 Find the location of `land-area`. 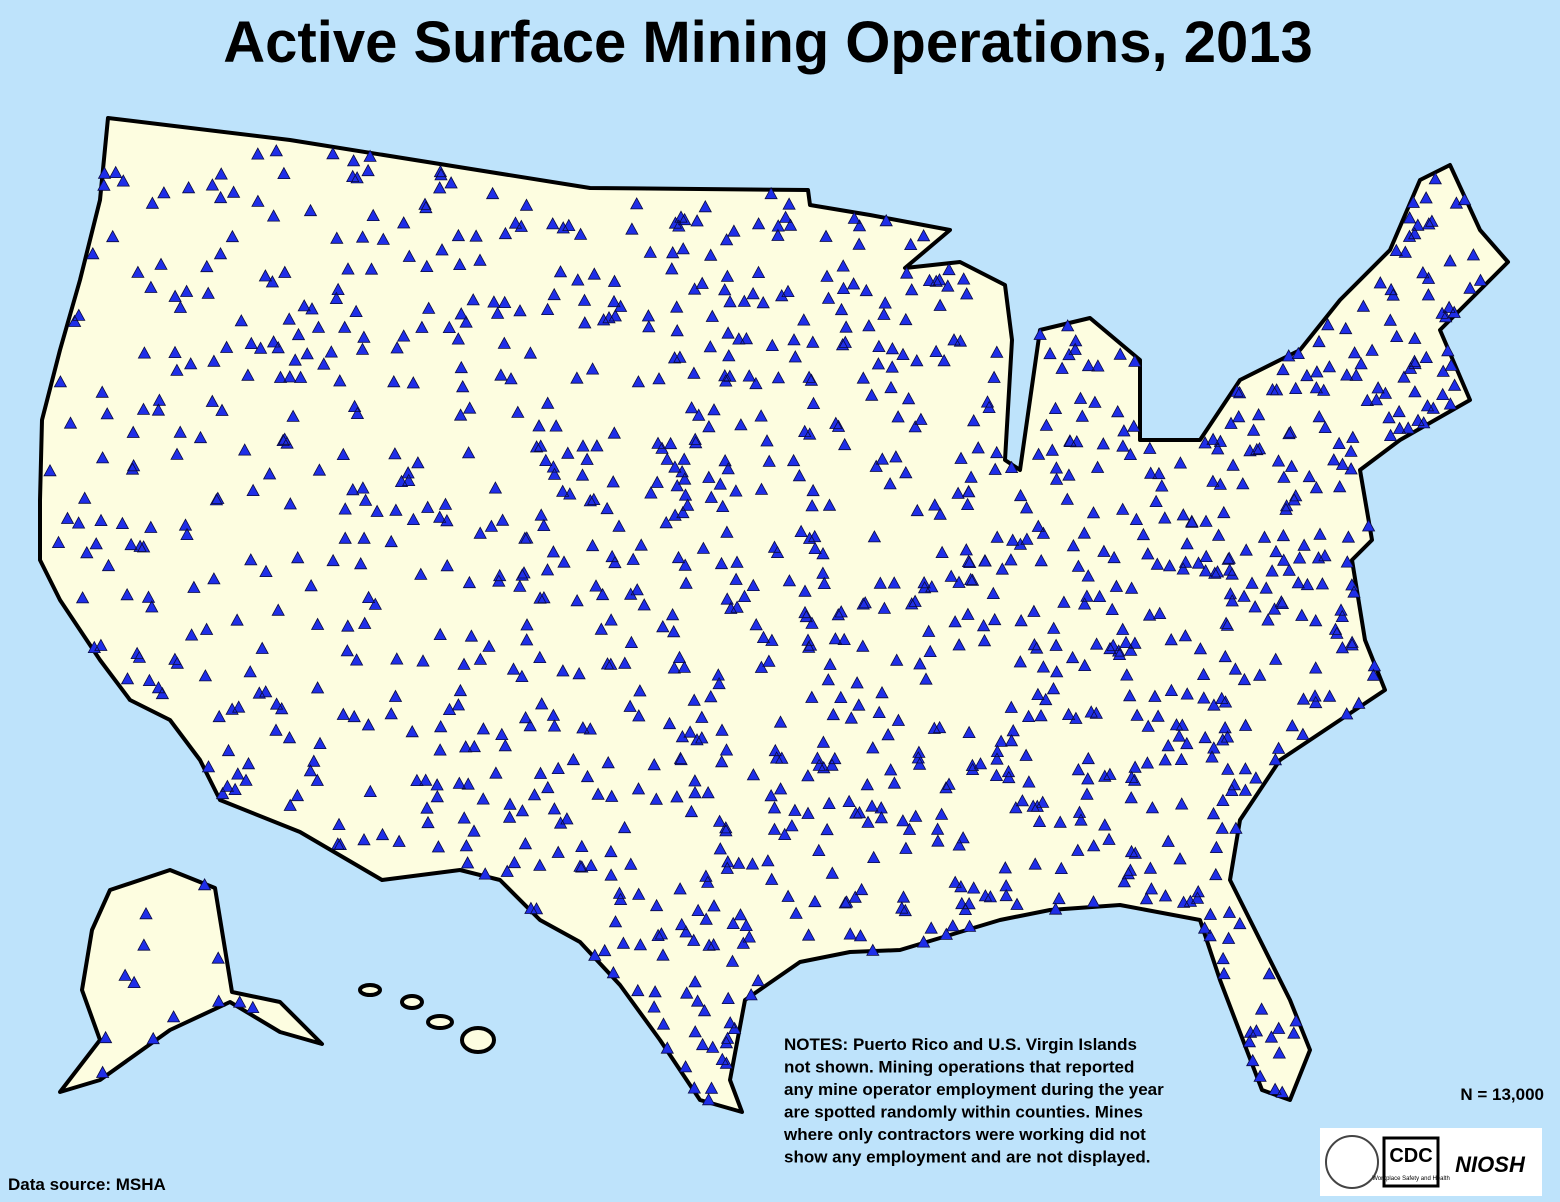

land-area is located at coordinates (191, 981).